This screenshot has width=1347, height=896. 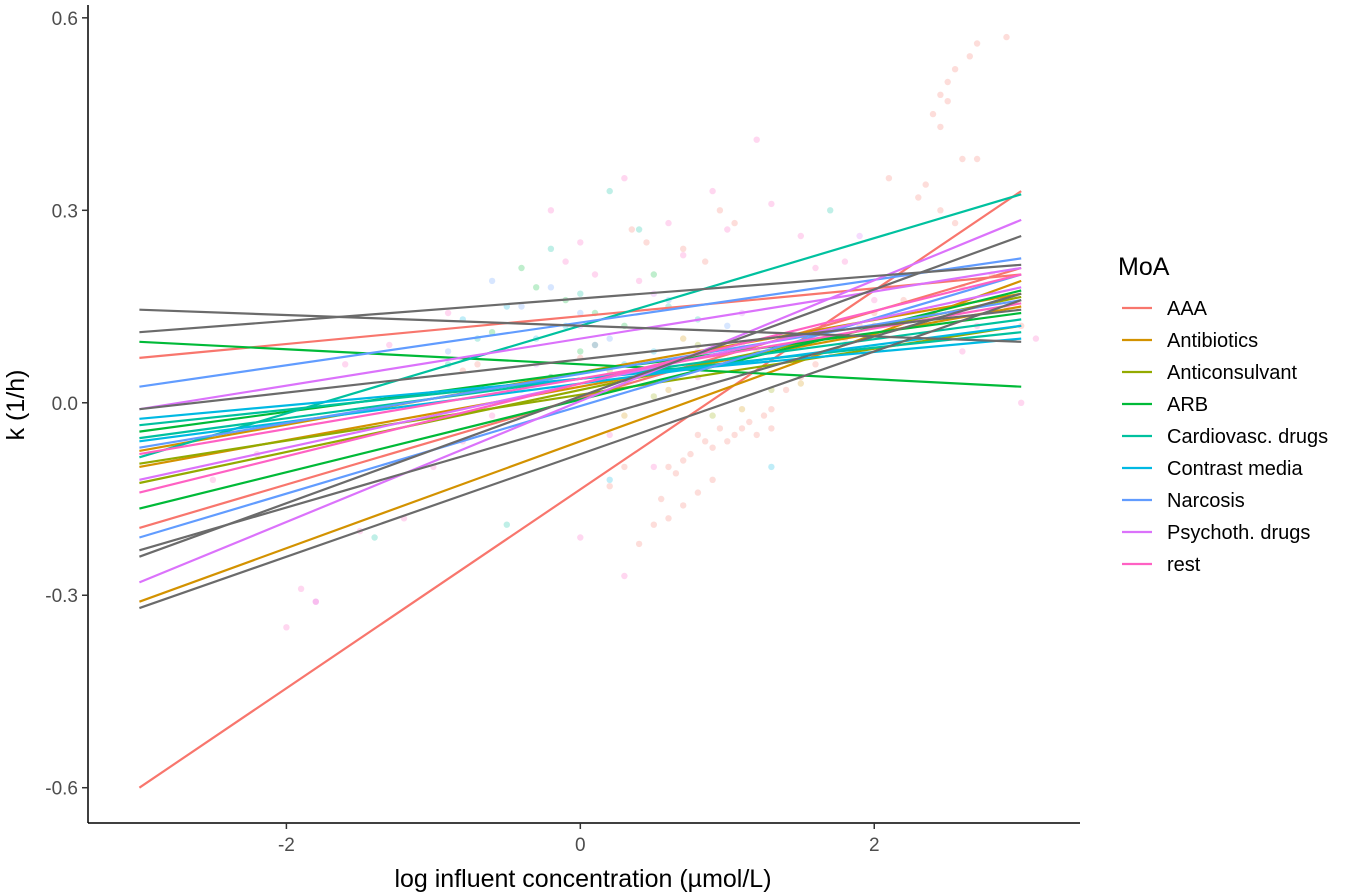 What do you see at coordinates (1206, 501) in the screenshot?
I see `legend-label: Narcosis` at bounding box center [1206, 501].